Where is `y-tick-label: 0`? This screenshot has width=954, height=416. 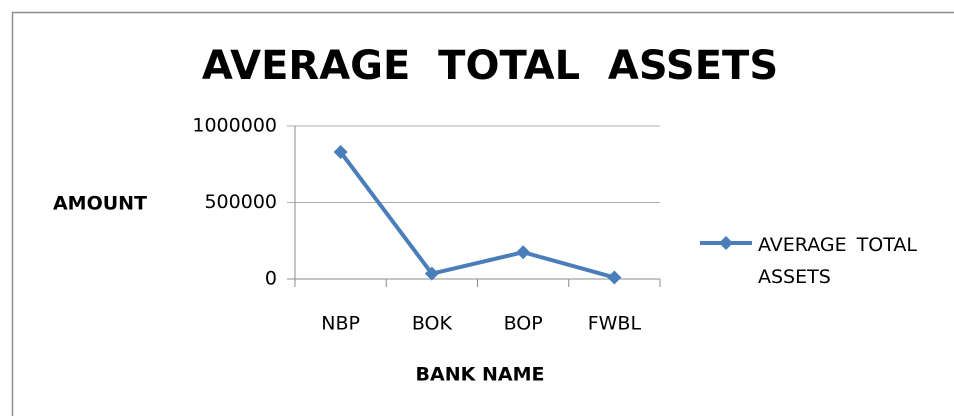
y-tick-label: 0 is located at coordinates (271, 279).